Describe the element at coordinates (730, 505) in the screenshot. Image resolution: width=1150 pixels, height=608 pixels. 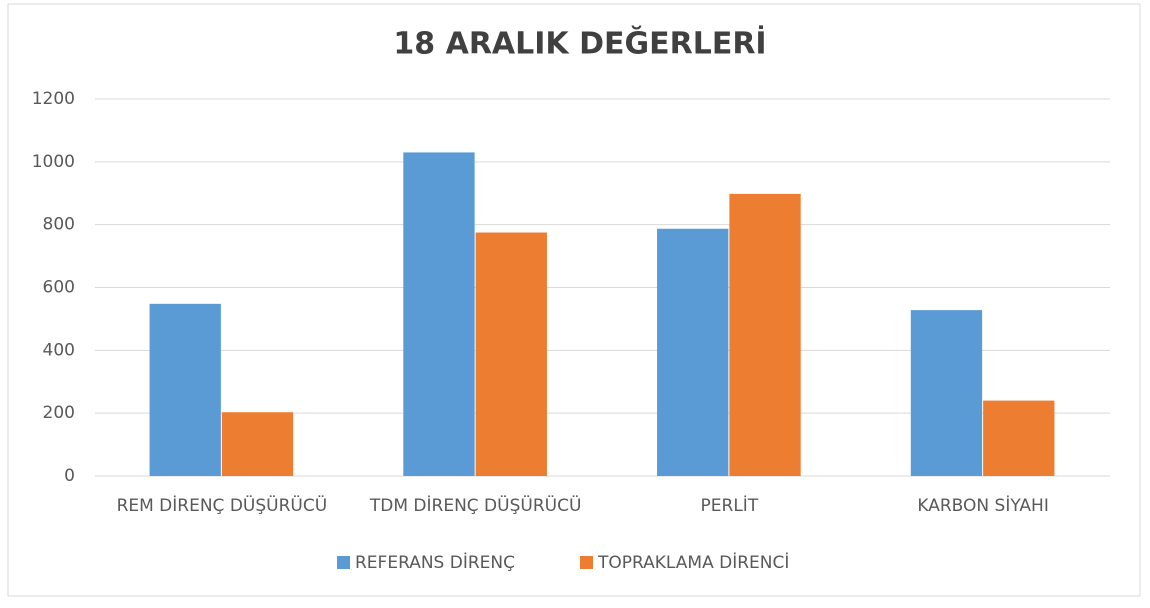
I see `x-tick-label: PERLİT` at that location.